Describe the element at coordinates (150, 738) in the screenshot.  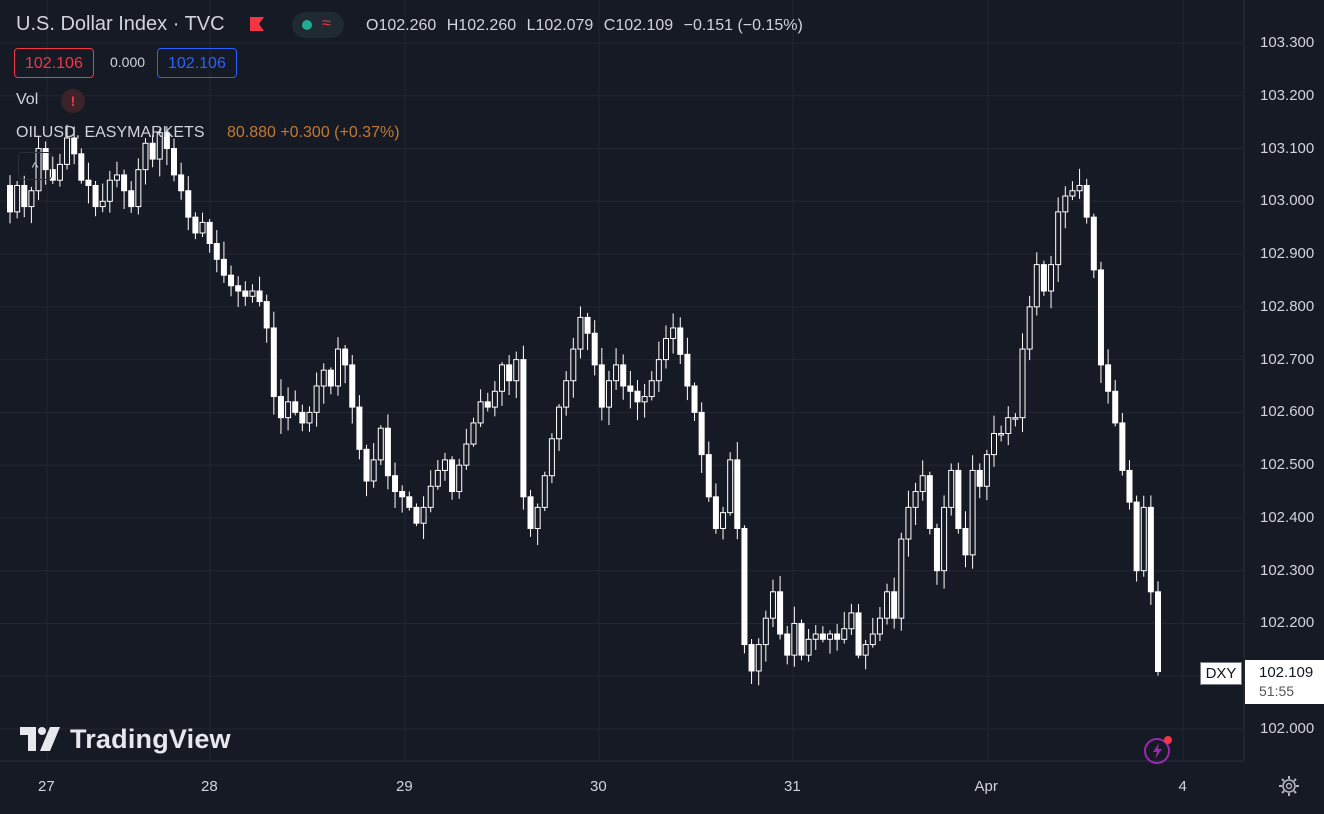
I see `logo-text: TradingView` at that location.